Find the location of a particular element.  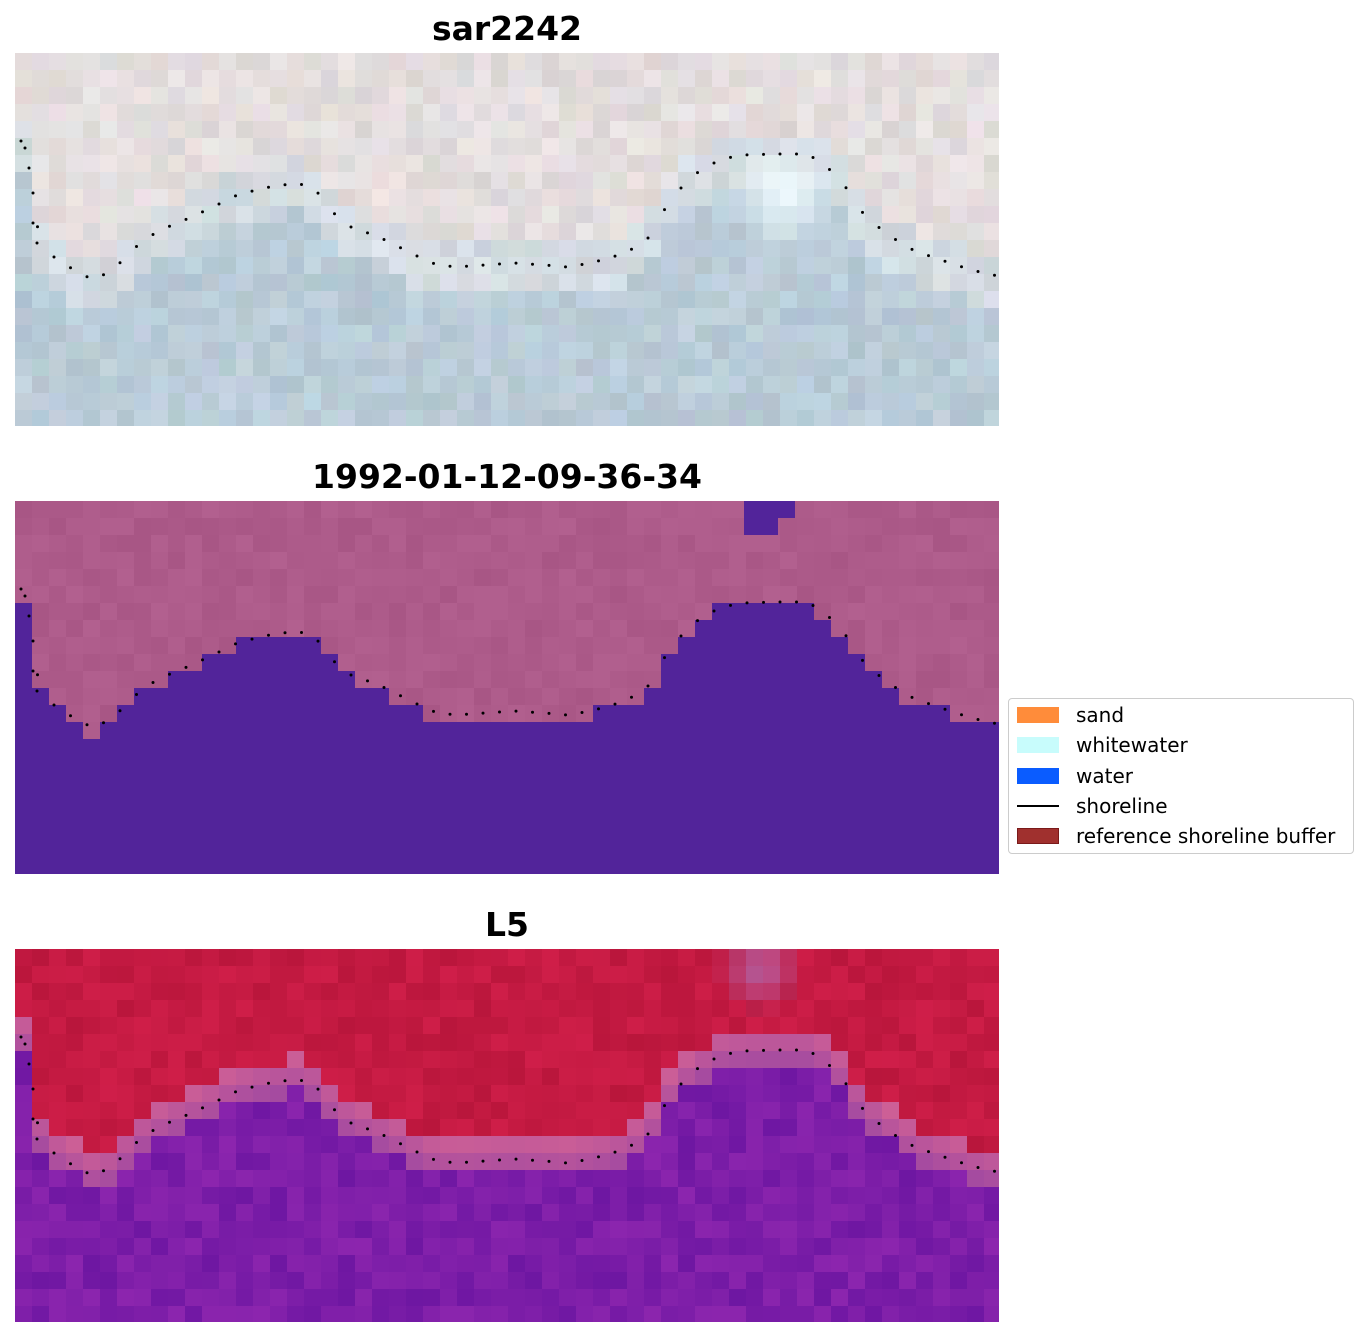

water-region is located at coordinates (346, 772).